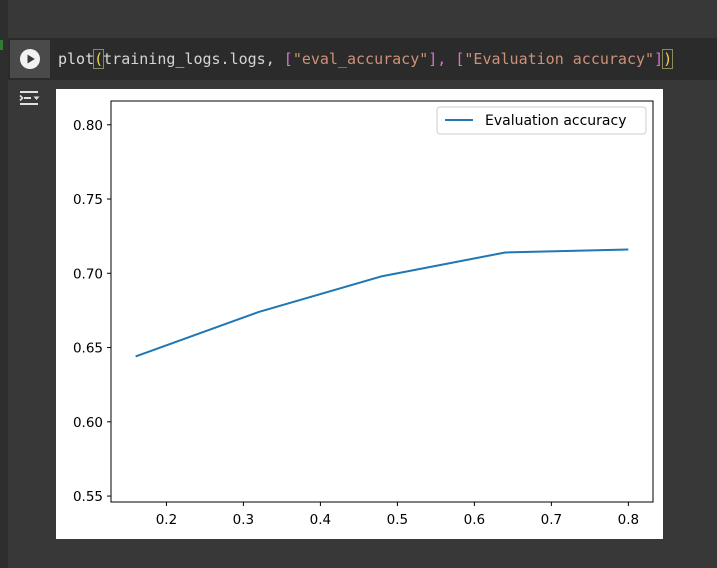 This screenshot has height=568, width=717. Describe the element at coordinates (193, 59) in the screenshot. I see `code-token: training_logs.logs,` at that location.